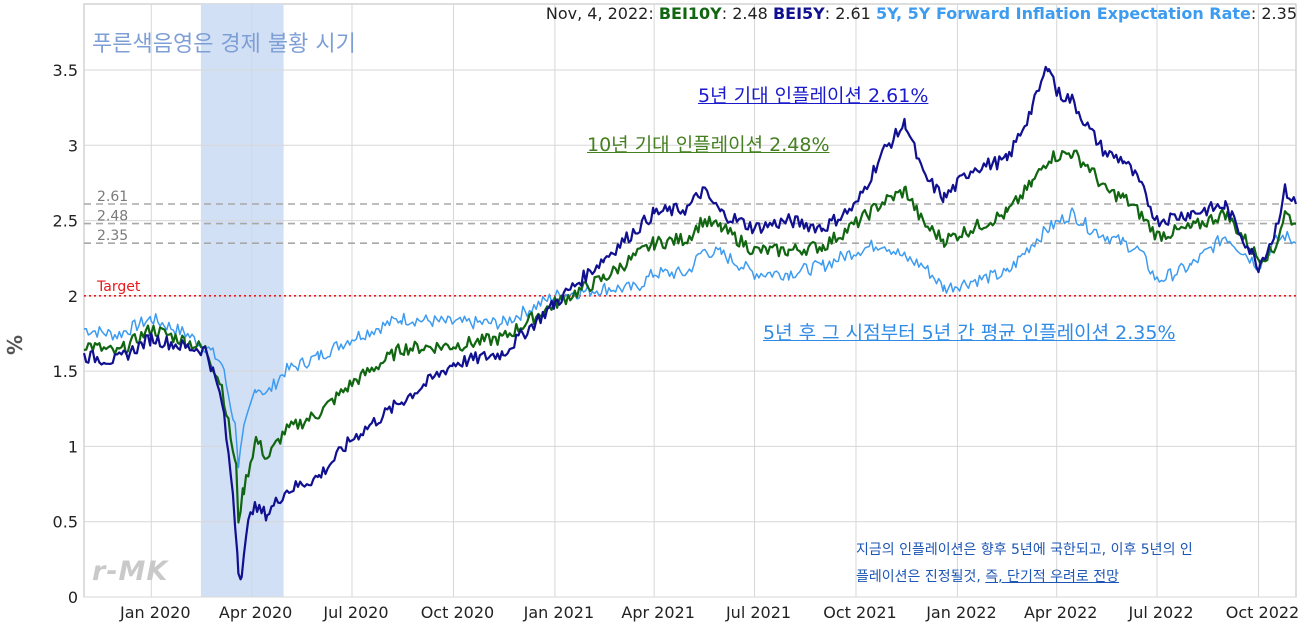  I want to click on reference-line-label: 2.35, so click(112, 236).